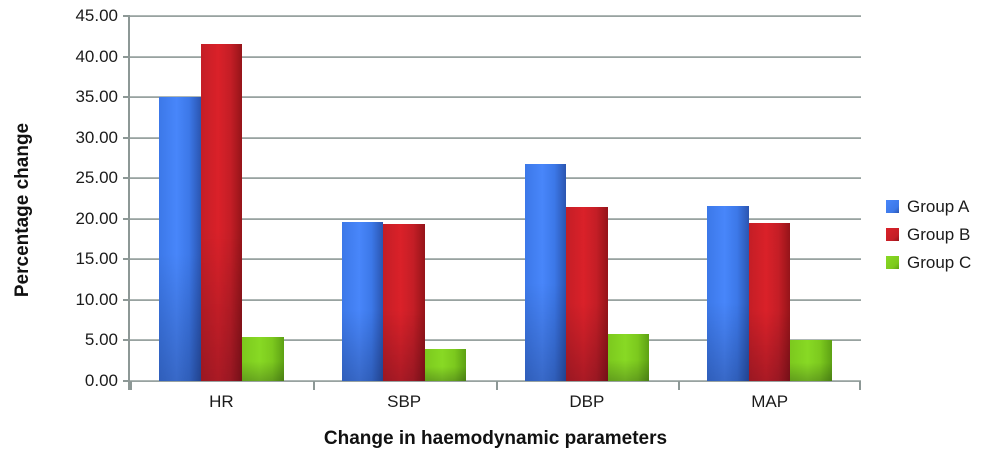  Describe the element at coordinates (545, 272) in the screenshot. I see `bar-group-a-dbp` at that location.